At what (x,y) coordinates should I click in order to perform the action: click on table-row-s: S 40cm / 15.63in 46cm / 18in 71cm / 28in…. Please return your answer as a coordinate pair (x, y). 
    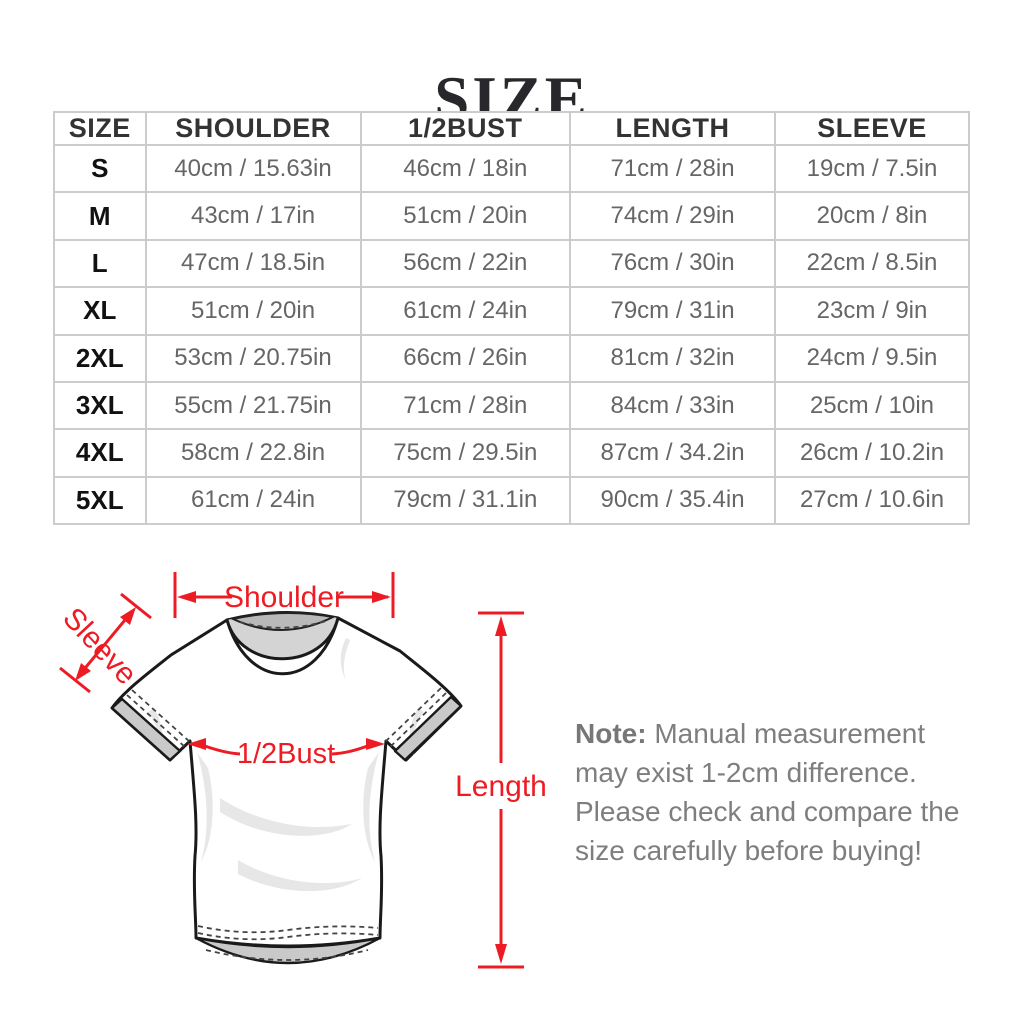
    Looking at the image, I should click on (511, 168).